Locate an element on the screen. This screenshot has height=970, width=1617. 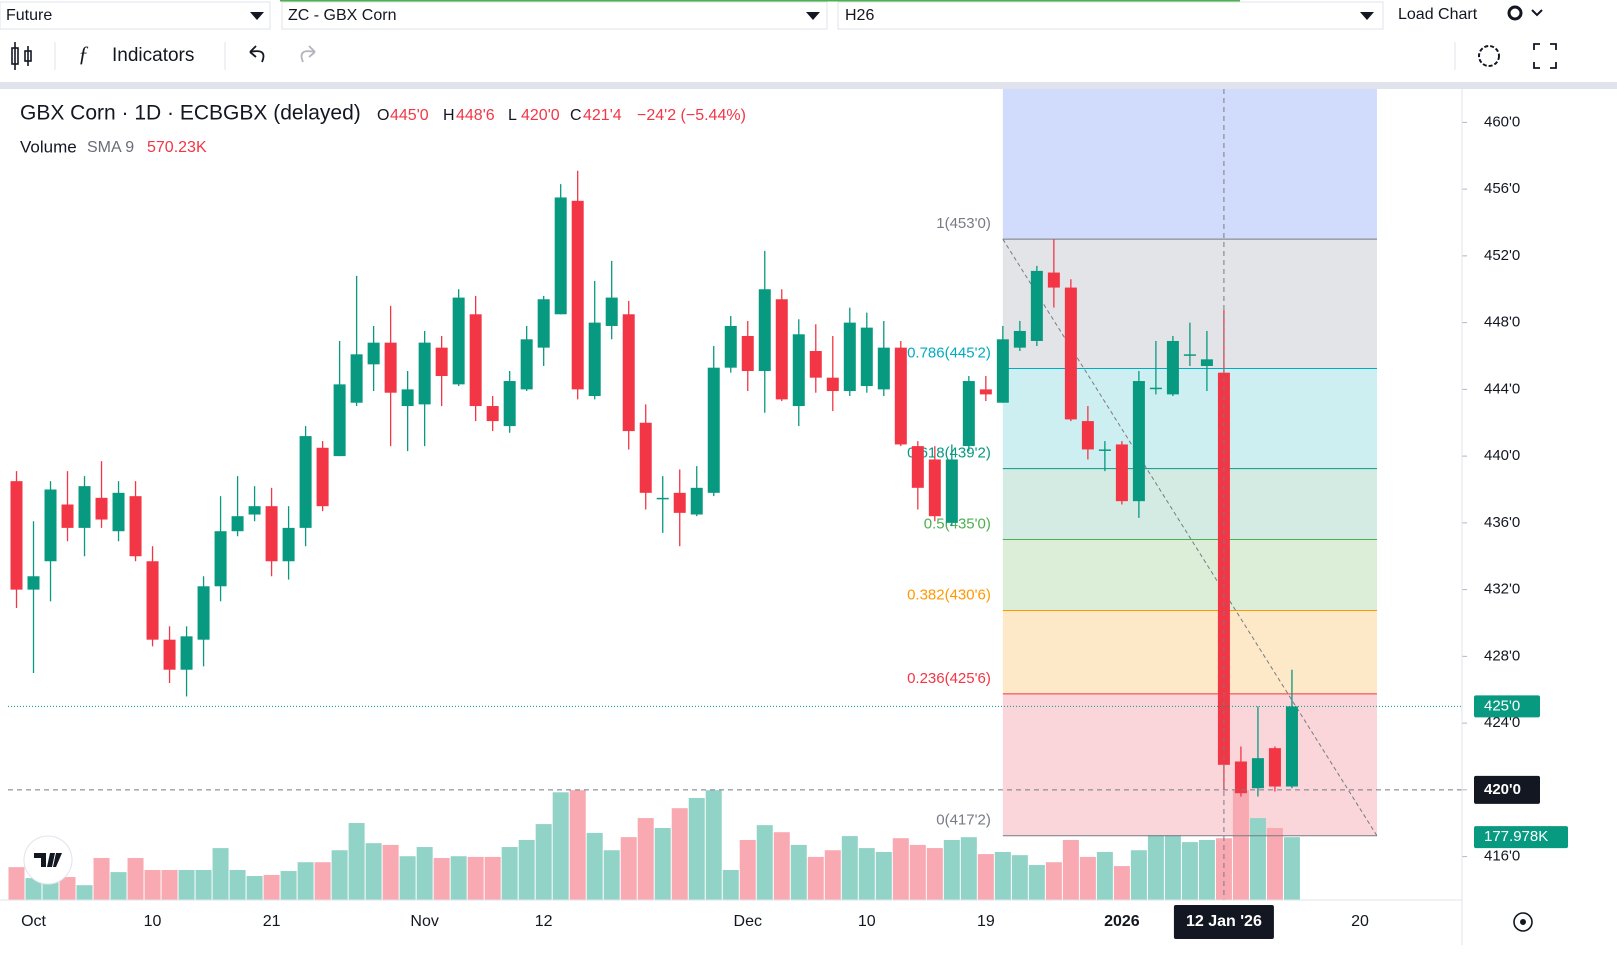
undo-button is located at coordinates (257, 54).